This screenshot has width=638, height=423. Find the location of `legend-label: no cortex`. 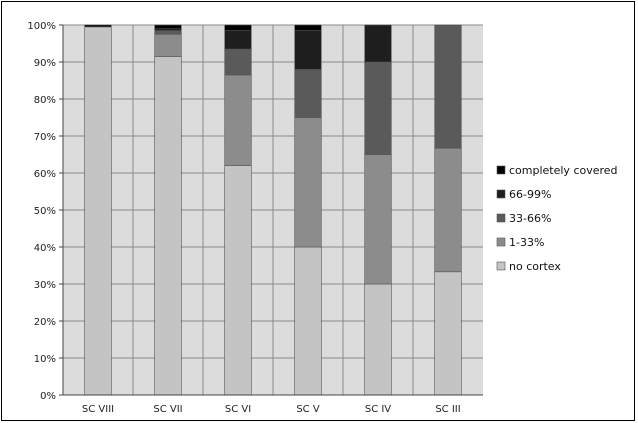

legend-label: no cortex is located at coordinates (535, 266).